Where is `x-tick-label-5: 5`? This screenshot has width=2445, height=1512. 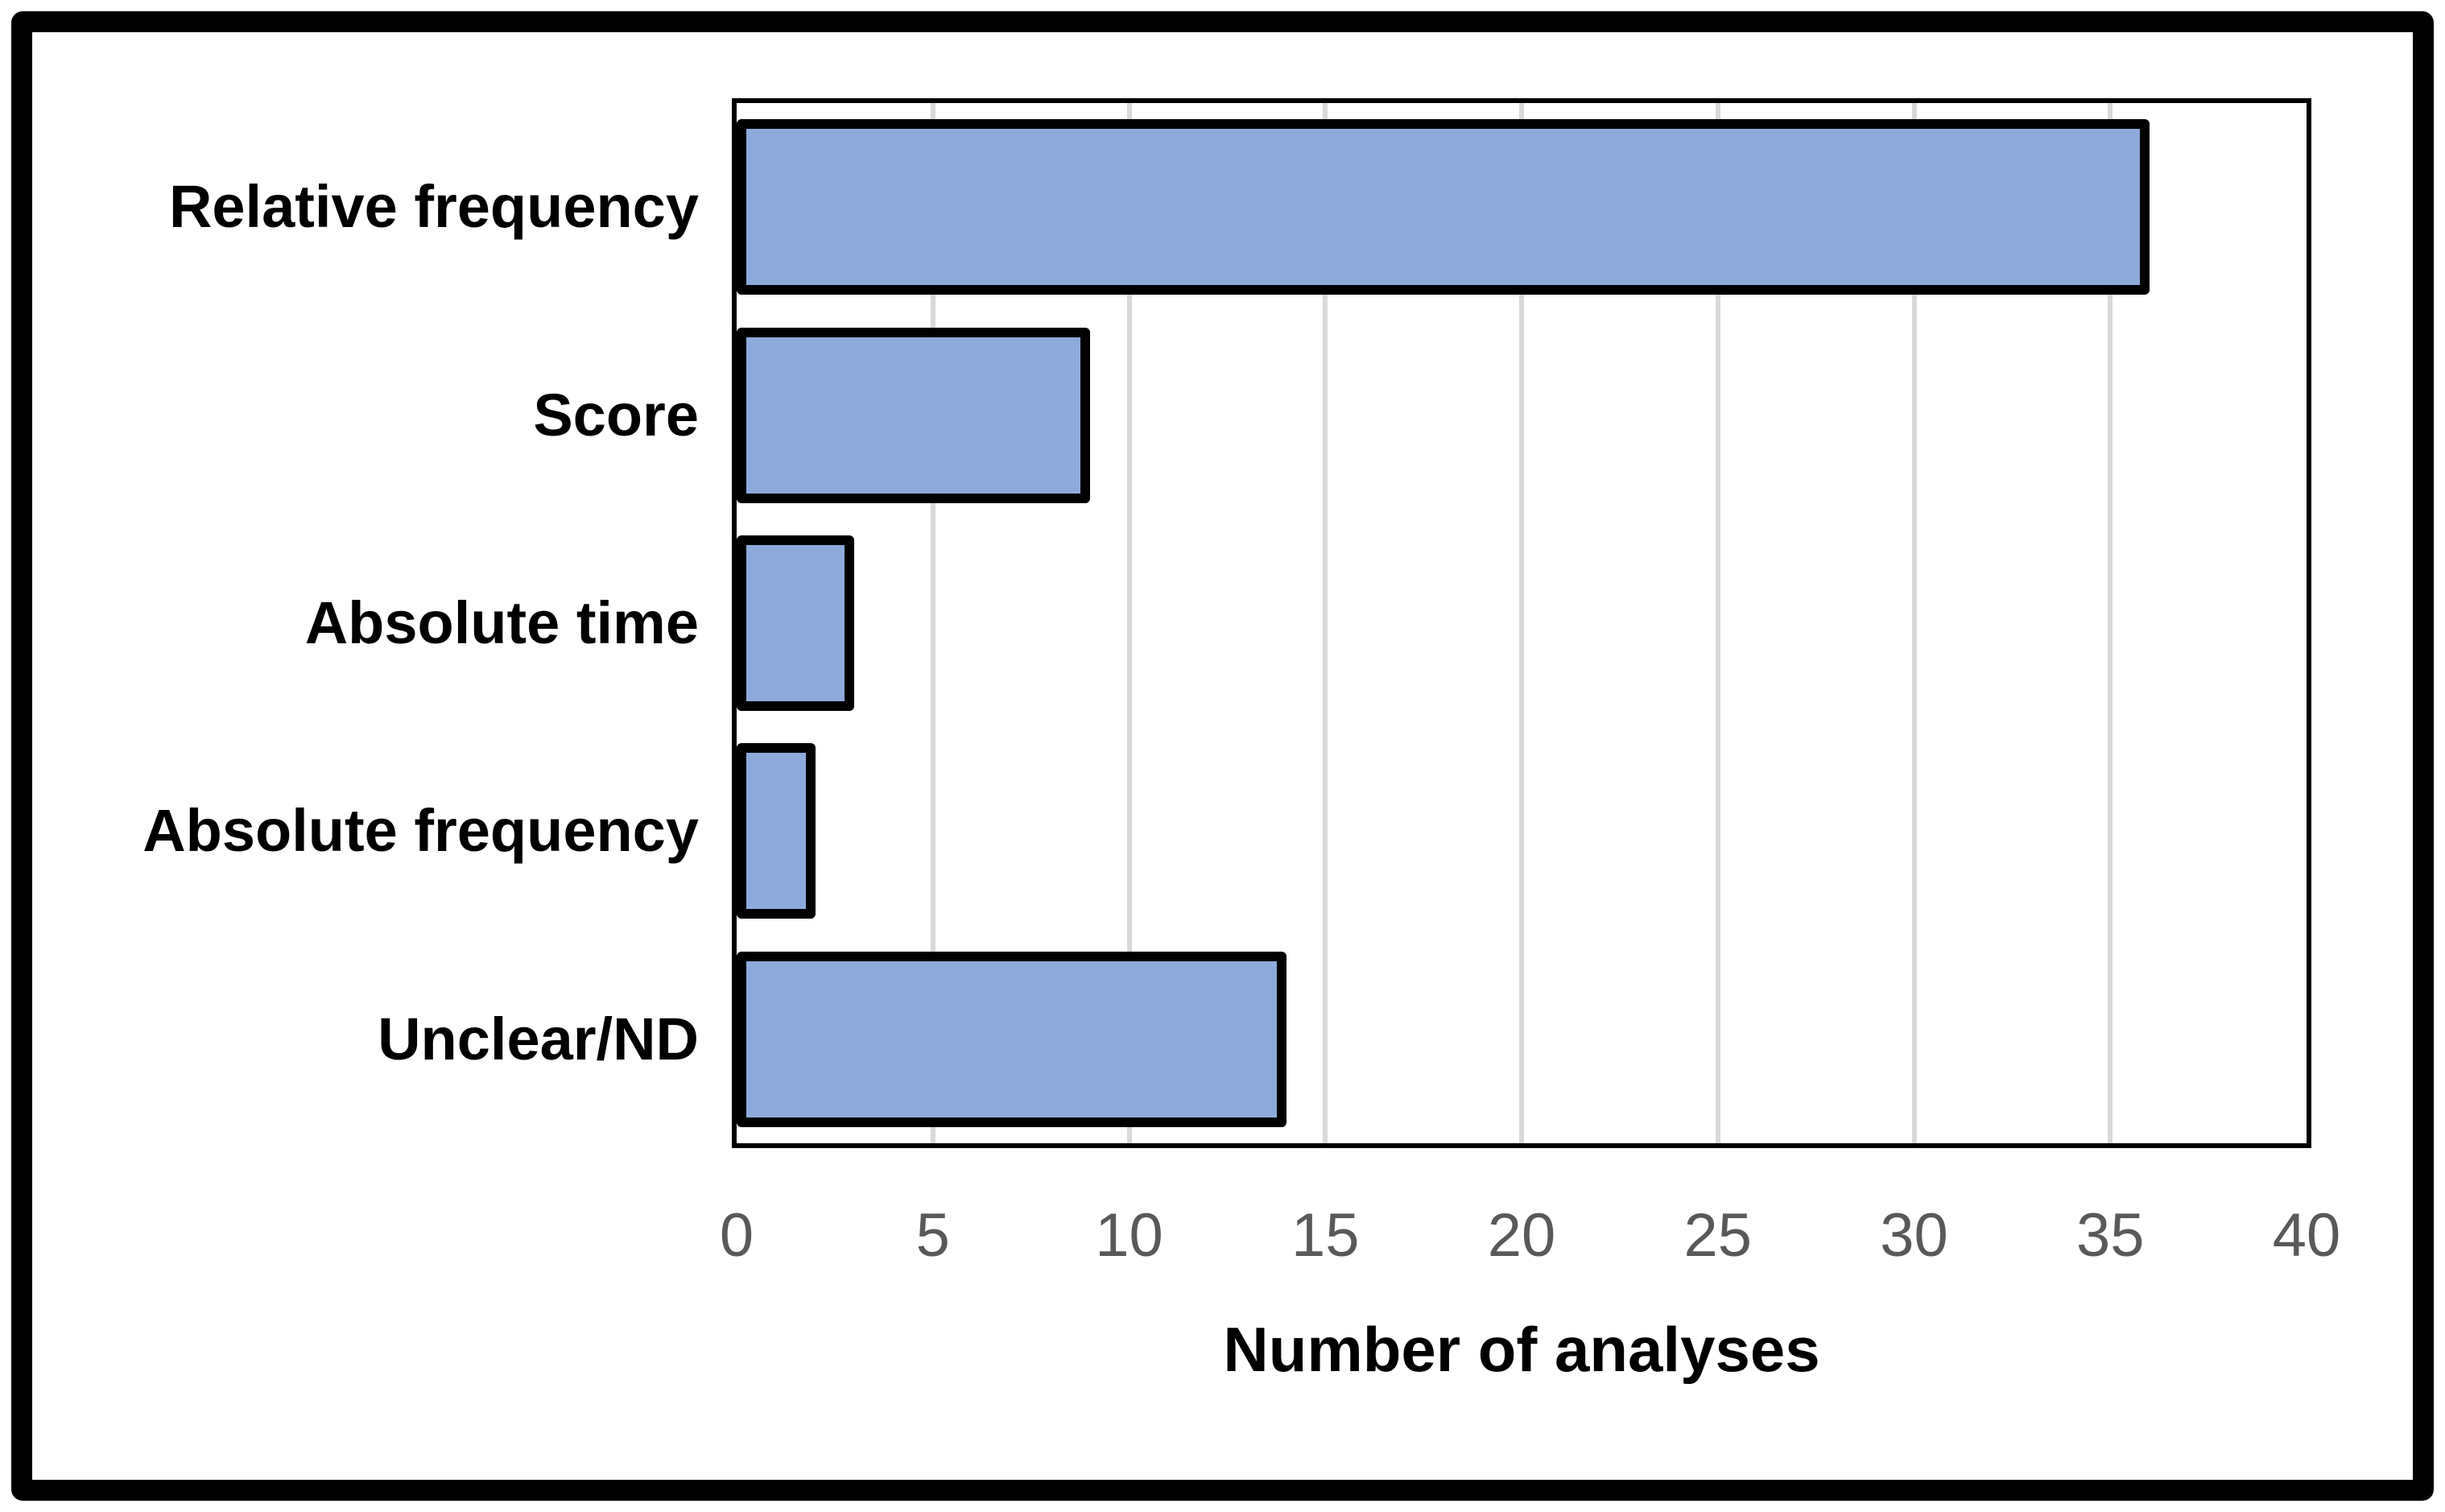 x-tick-label-5: 5 is located at coordinates (932, 1236).